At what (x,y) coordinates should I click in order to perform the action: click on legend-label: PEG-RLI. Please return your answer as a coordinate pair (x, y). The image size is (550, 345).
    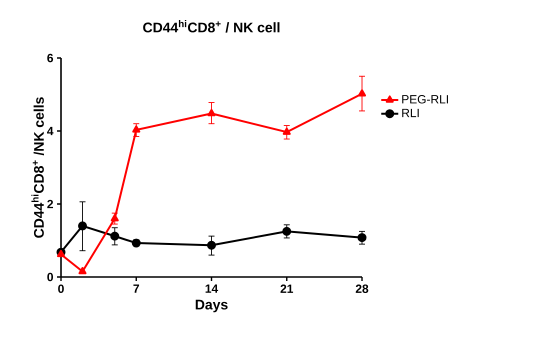
    Looking at the image, I should click on (425, 99).